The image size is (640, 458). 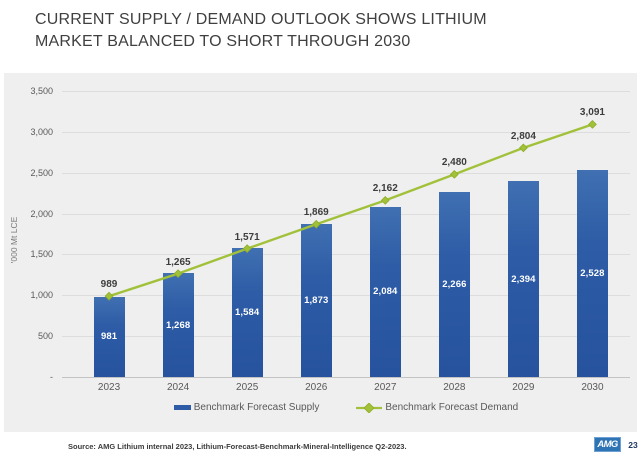 I want to click on supply-bar: 2,084, so click(x=385, y=291).